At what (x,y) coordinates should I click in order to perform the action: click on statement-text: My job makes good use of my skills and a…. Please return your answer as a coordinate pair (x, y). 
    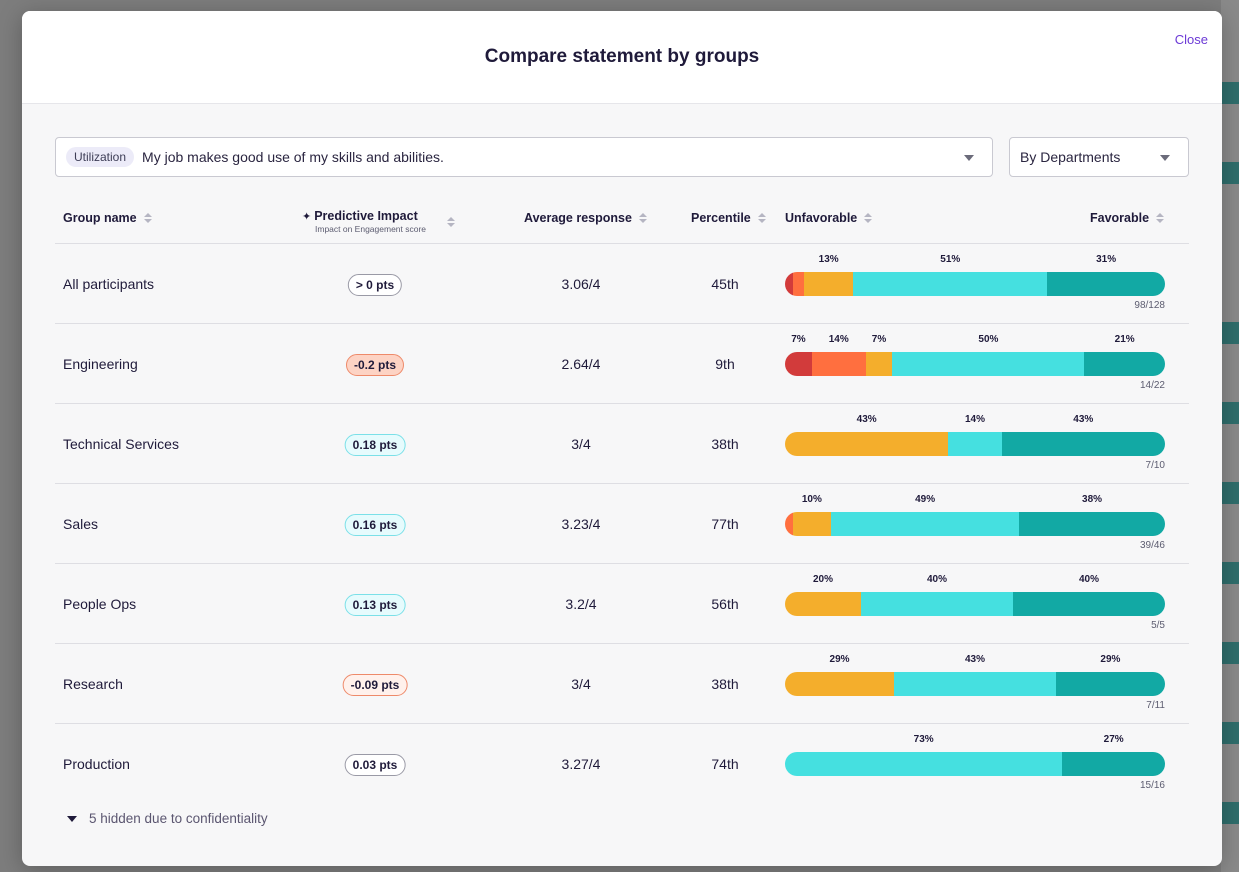
    Looking at the image, I should click on (293, 157).